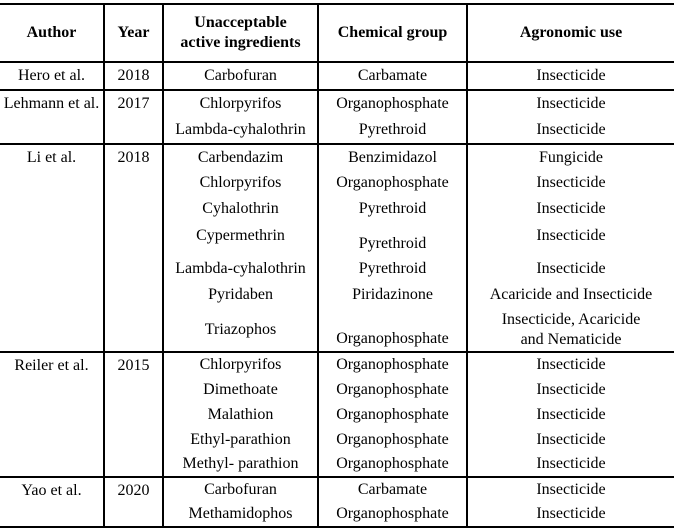 The width and height of the screenshot is (674, 532). I want to click on table-row: Dimethoate Organophosphate Insecticide, so click(337, 389).